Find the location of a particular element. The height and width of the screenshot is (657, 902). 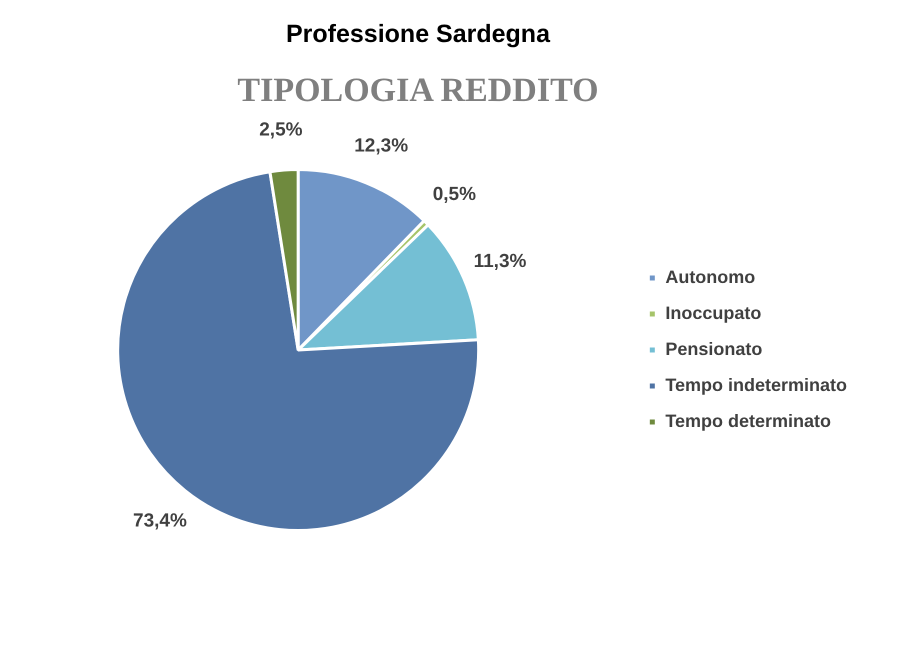

chart-subtitle: TIPOLOGIA REDDITO is located at coordinates (418, 91).